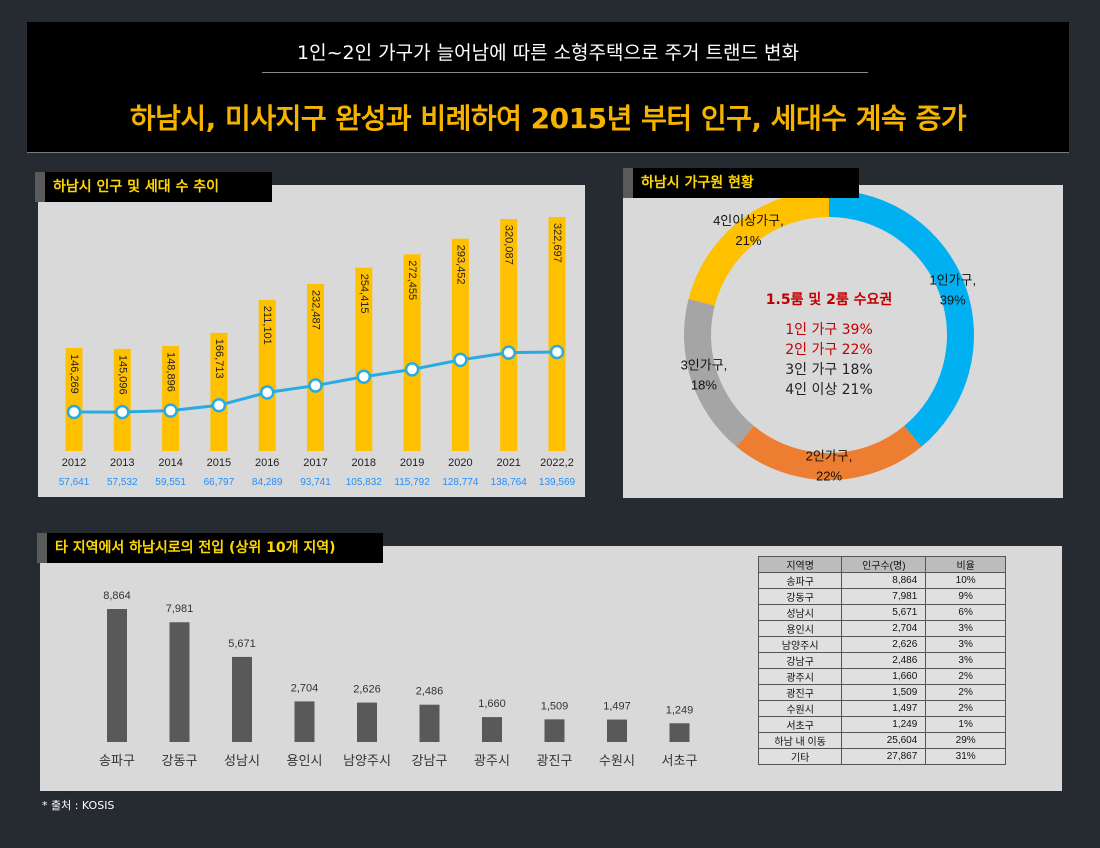 The image size is (1100, 848). Describe the element at coordinates (305, 688) in the screenshot. I see `migration-bar-label: 2,704` at that location.